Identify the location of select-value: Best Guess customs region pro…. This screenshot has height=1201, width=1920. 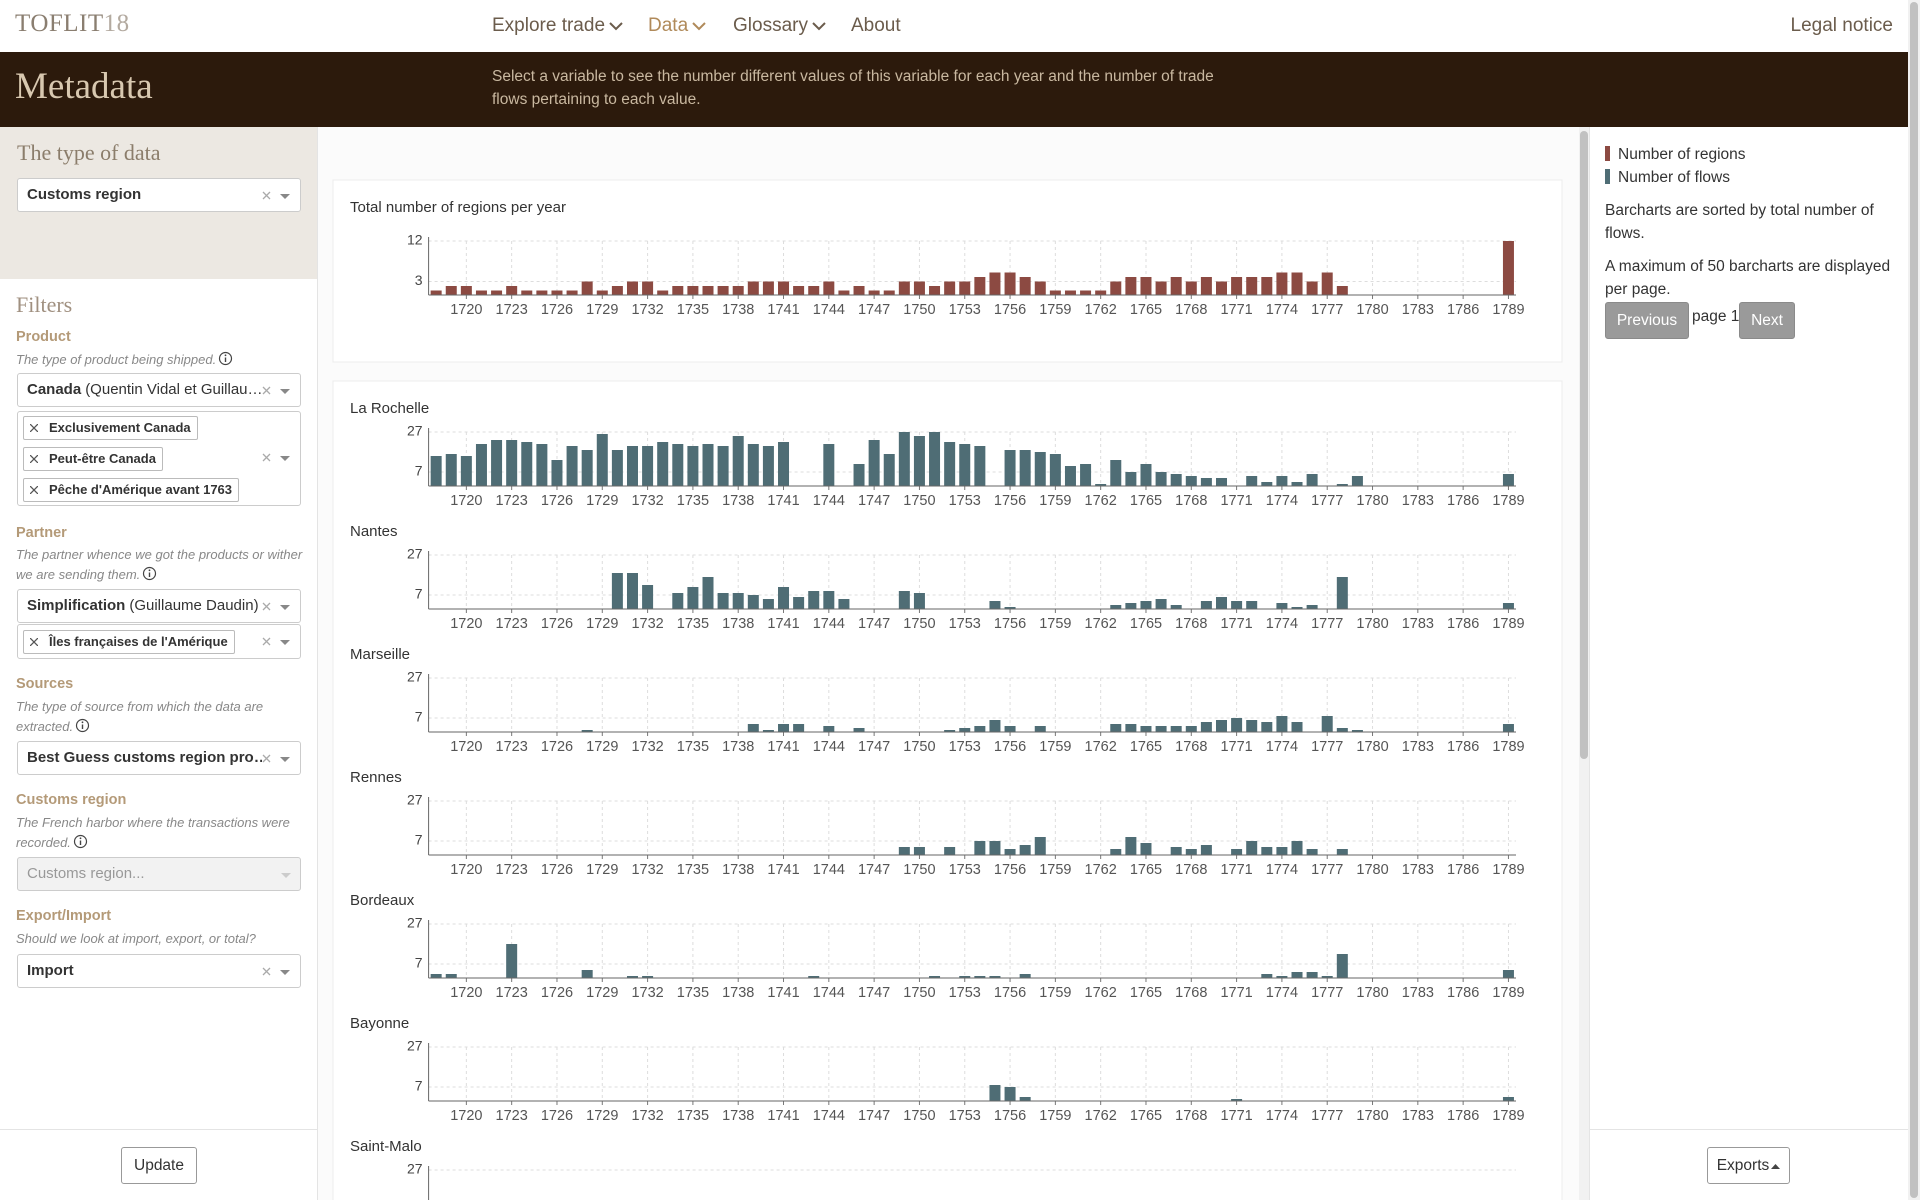
(148, 757).